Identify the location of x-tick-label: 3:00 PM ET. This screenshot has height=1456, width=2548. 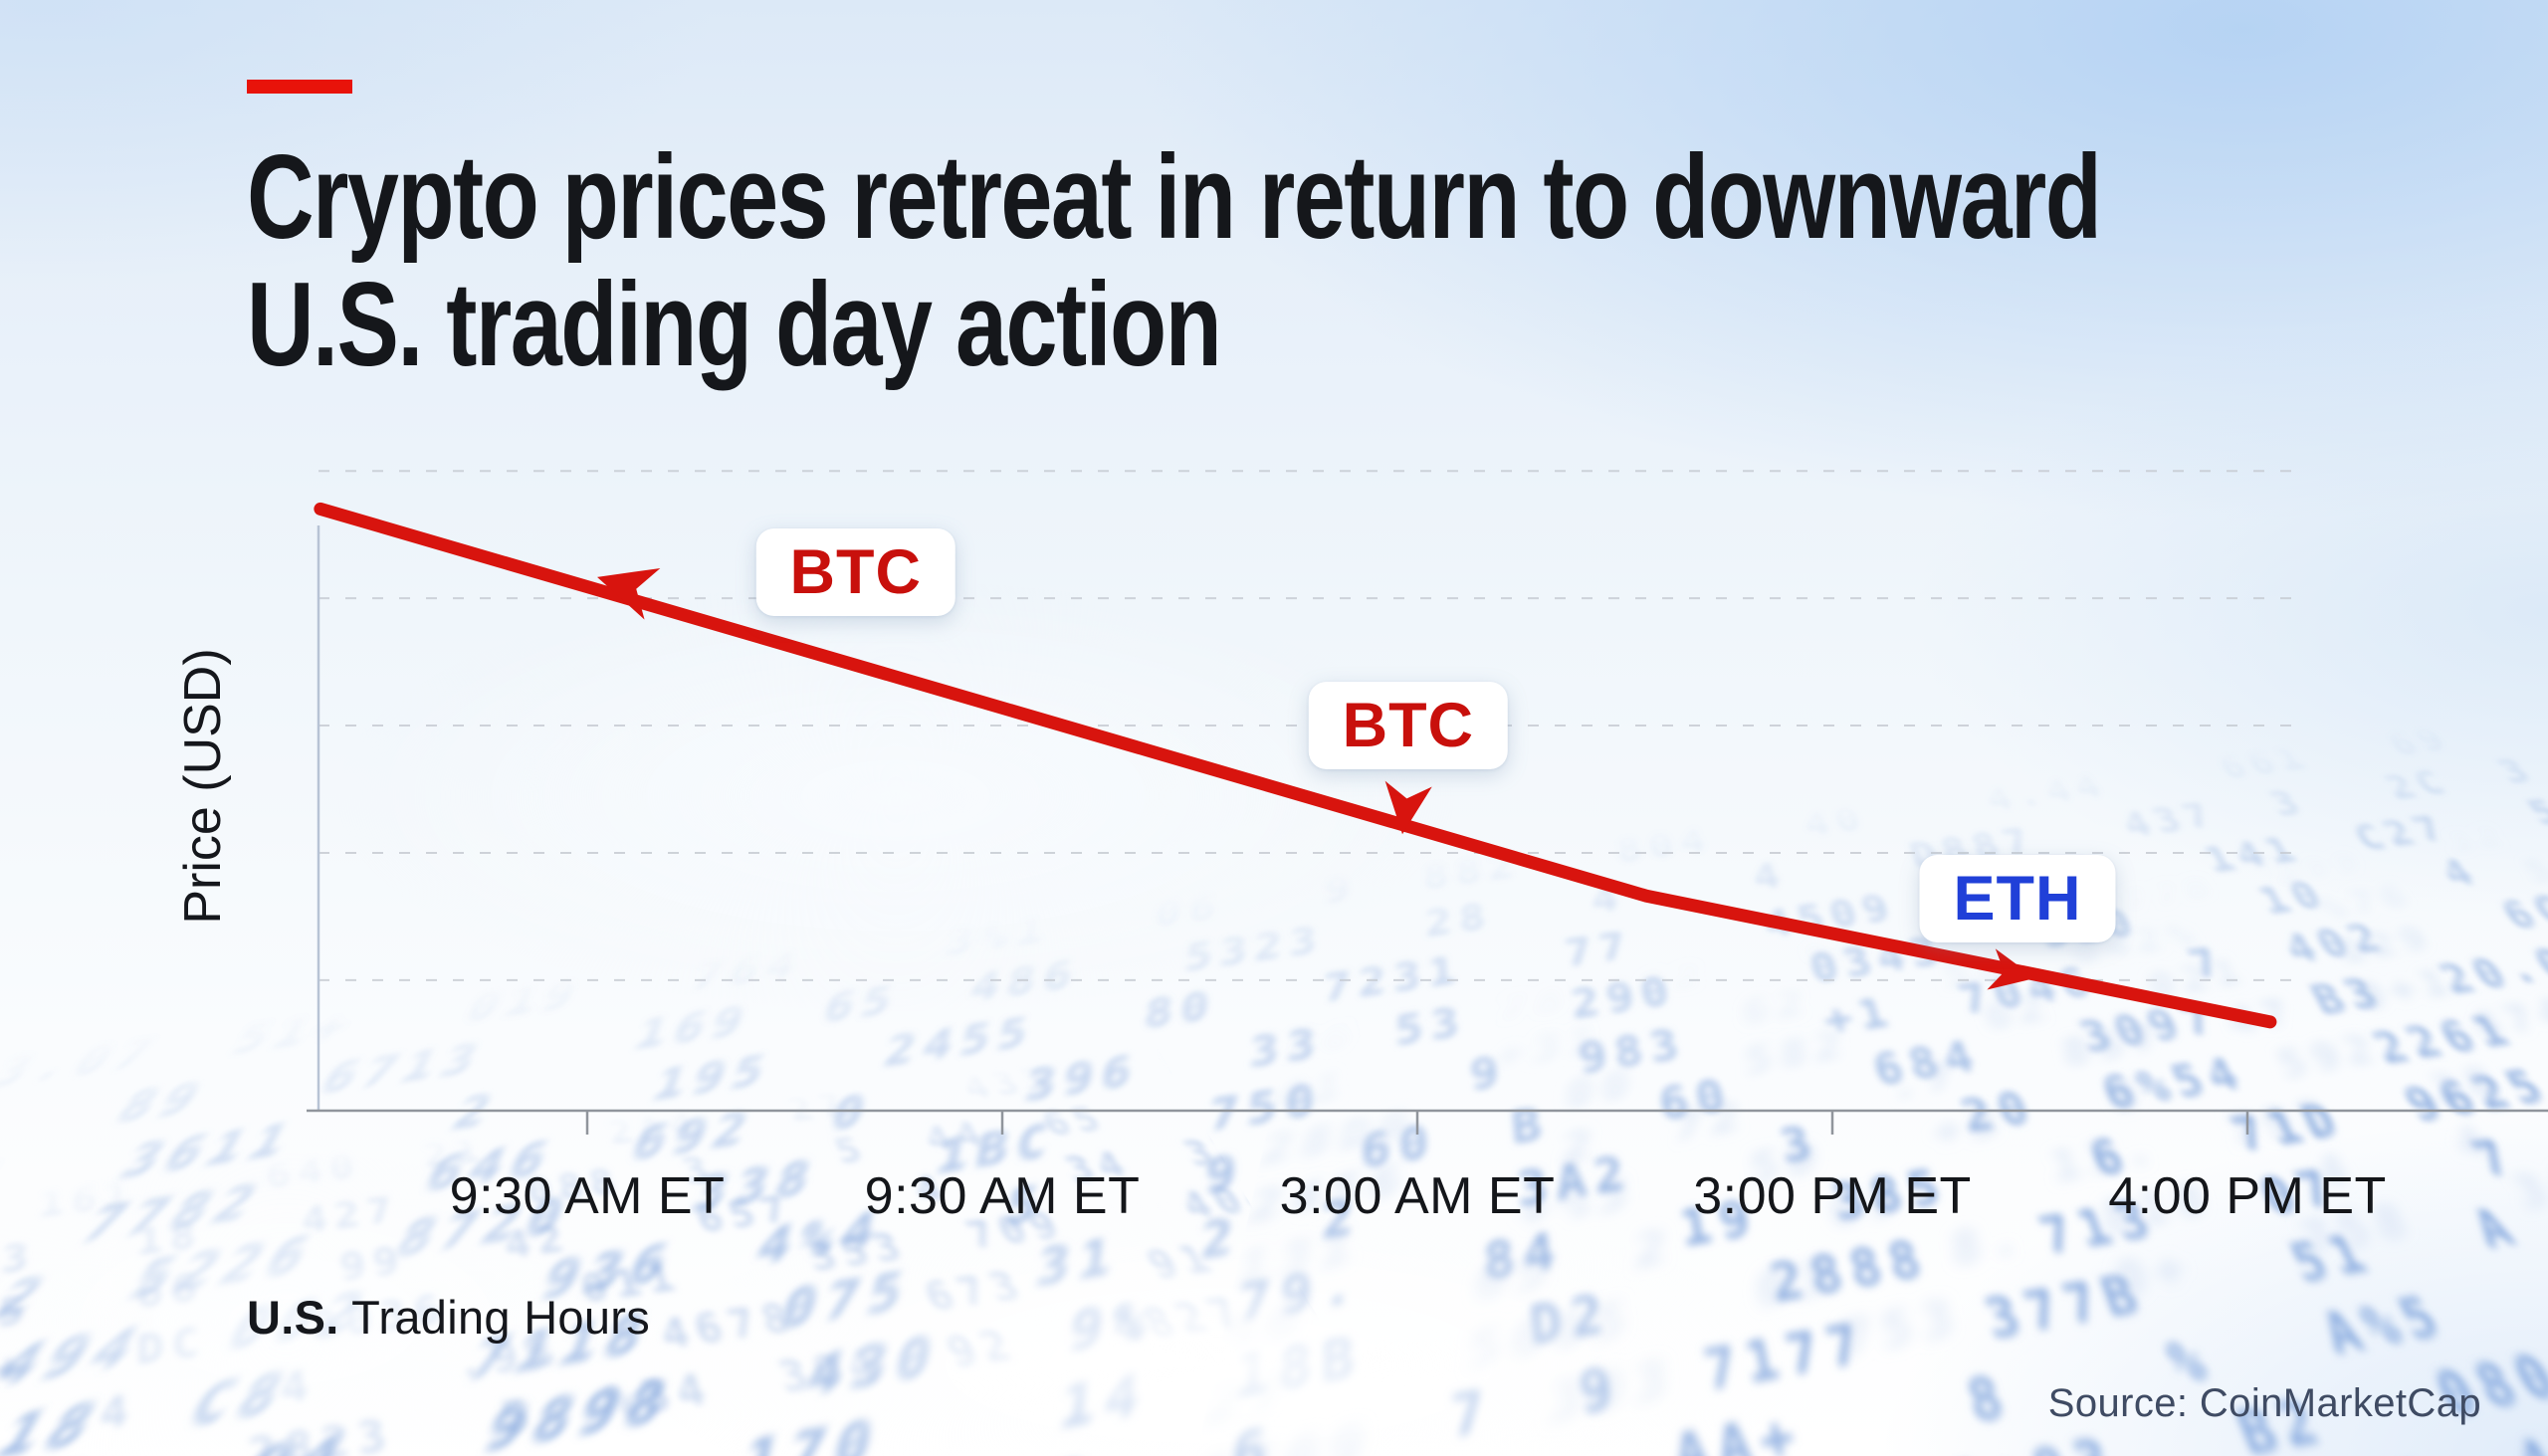
(1832, 1196).